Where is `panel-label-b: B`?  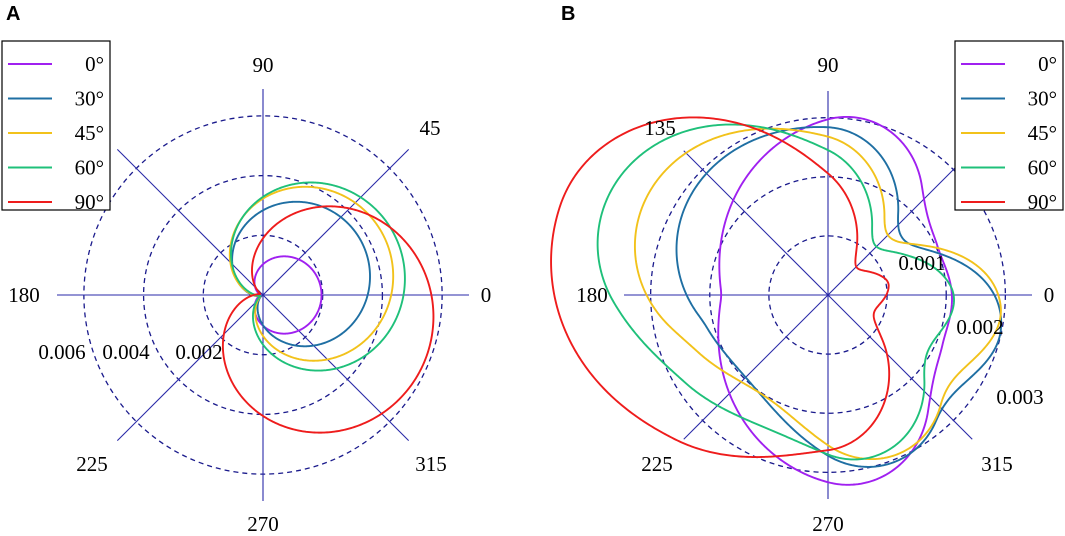
panel-label-b: B is located at coordinates (568, 14).